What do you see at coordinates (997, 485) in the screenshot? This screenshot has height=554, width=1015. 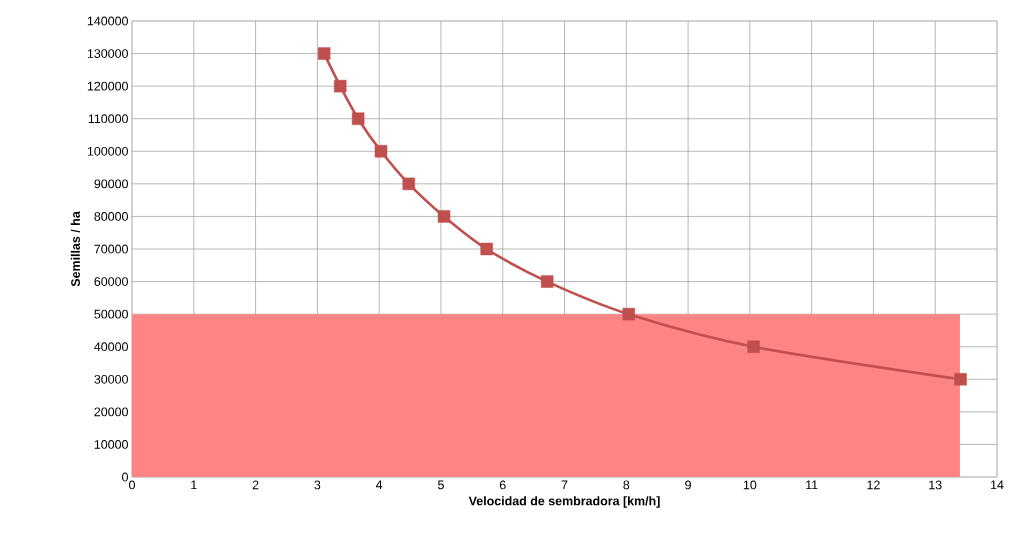 I see `x-tick-label: 14` at bounding box center [997, 485].